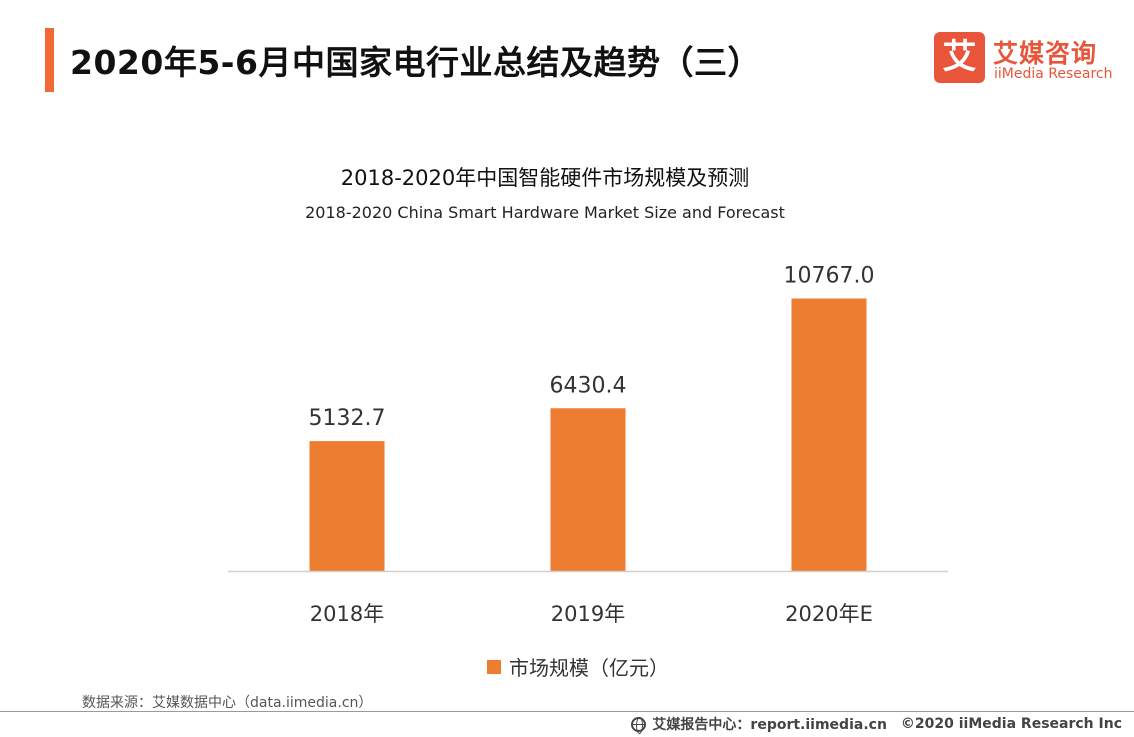  I want to click on title-accent-bar, so click(49, 60).